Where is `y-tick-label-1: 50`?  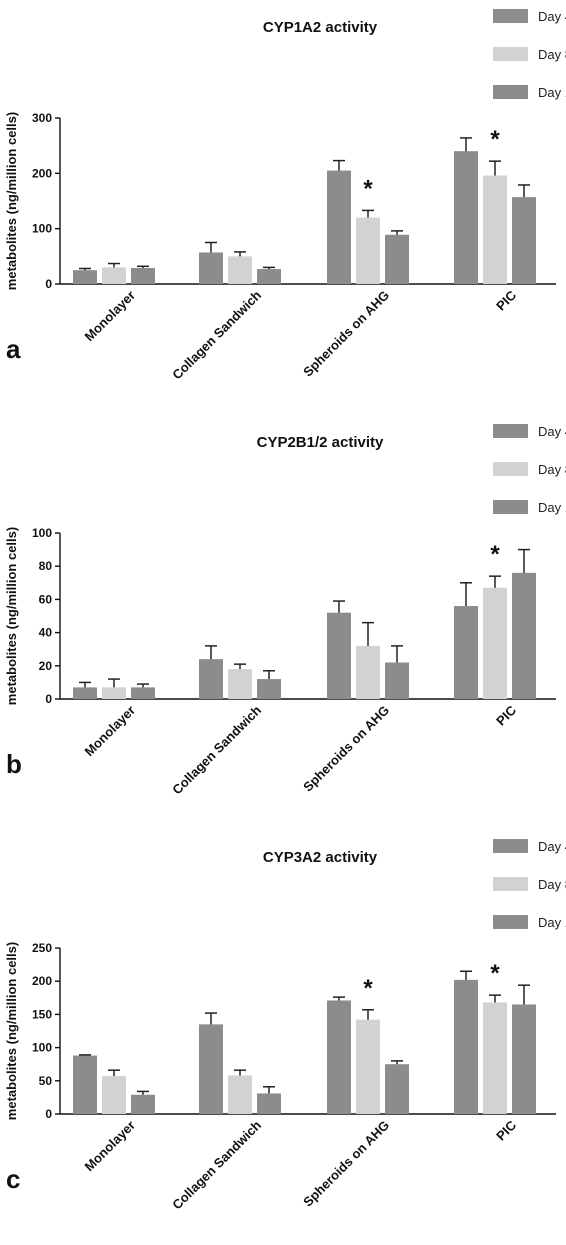
y-tick-label-1: 50 is located at coordinates (46, 1081).